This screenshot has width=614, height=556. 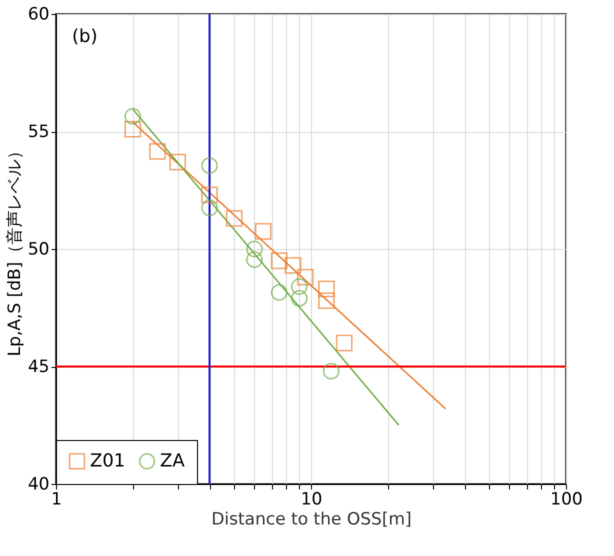 I want to click on x-axis-title: Distance to the OSS[m], so click(x=311, y=520).